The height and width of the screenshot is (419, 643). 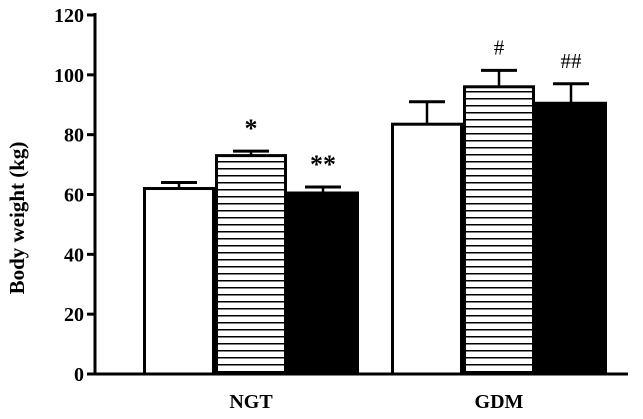 What do you see at coordinates (499, 47) in the screenshot?
I see `significance-marker: #` at bounding box center [499, 47].